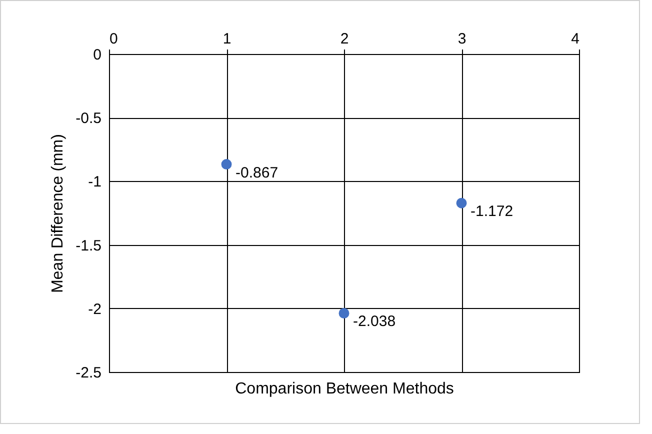 The width and height of the screenshot is (652, 434). I want to click on y-tick-label: -1, so click(95, 182).